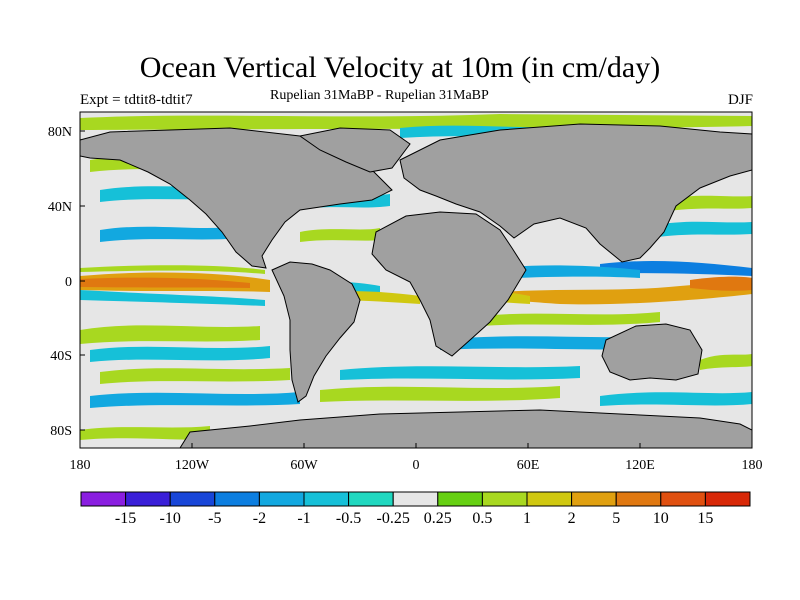 Image resolution: width=800 pixels, height=600 pixels. What do you see at coordinates (316, 332) in the screenshot?
I see `south-america` at bounding box center [316, 332].